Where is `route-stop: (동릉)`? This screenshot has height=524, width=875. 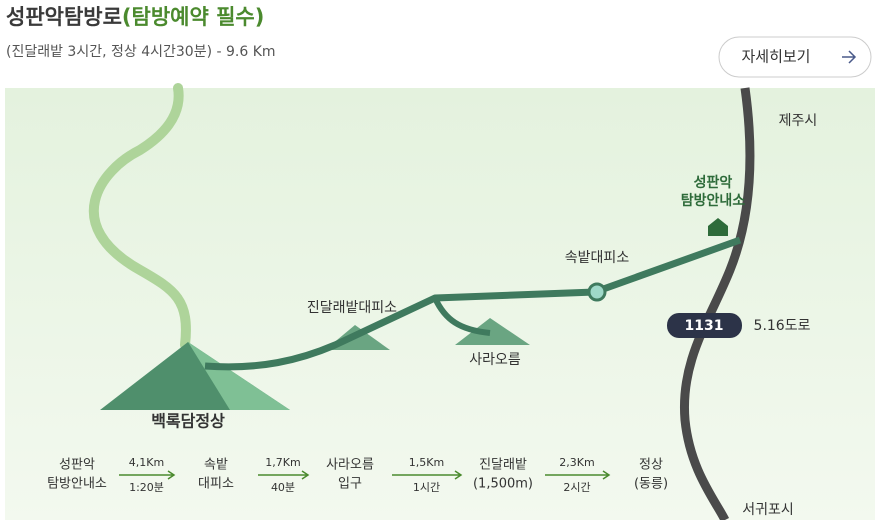
route-stop: (동릉) is located at coordinates (651, 484).